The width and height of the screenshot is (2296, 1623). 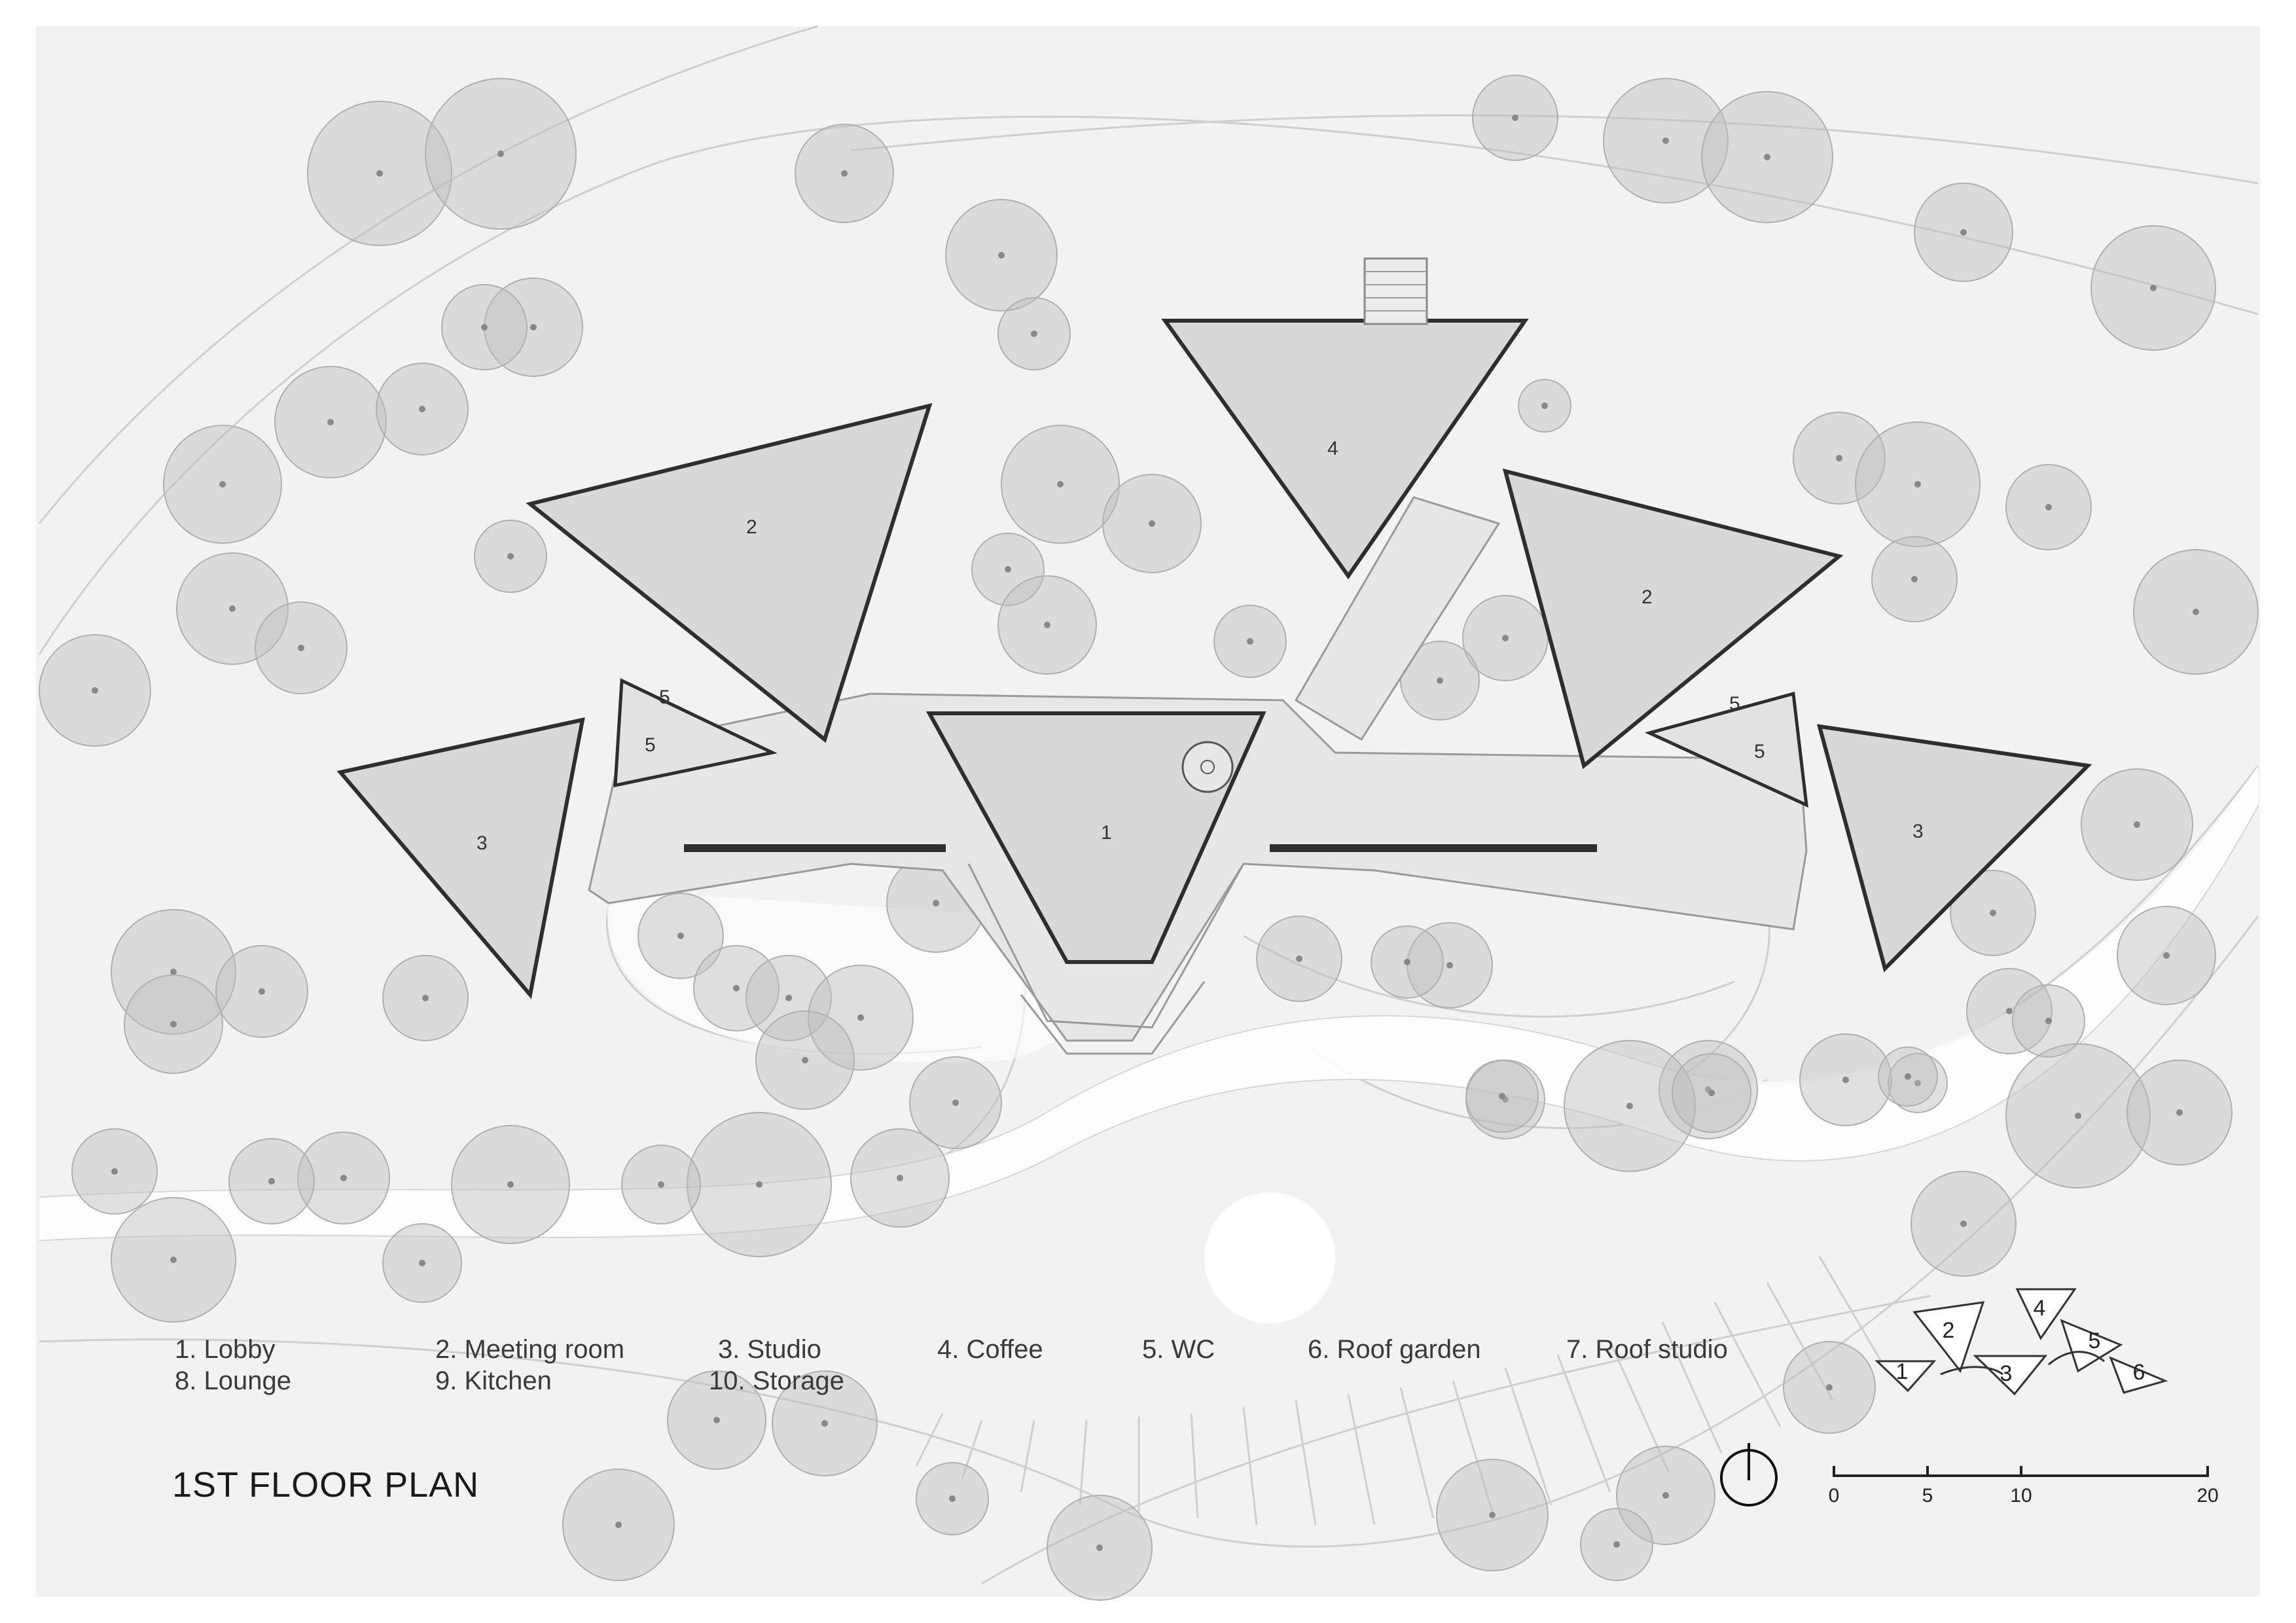 I want to click on key-plan-labels: 1 2 3 4 5 6, so click(x=2020, y=1341).